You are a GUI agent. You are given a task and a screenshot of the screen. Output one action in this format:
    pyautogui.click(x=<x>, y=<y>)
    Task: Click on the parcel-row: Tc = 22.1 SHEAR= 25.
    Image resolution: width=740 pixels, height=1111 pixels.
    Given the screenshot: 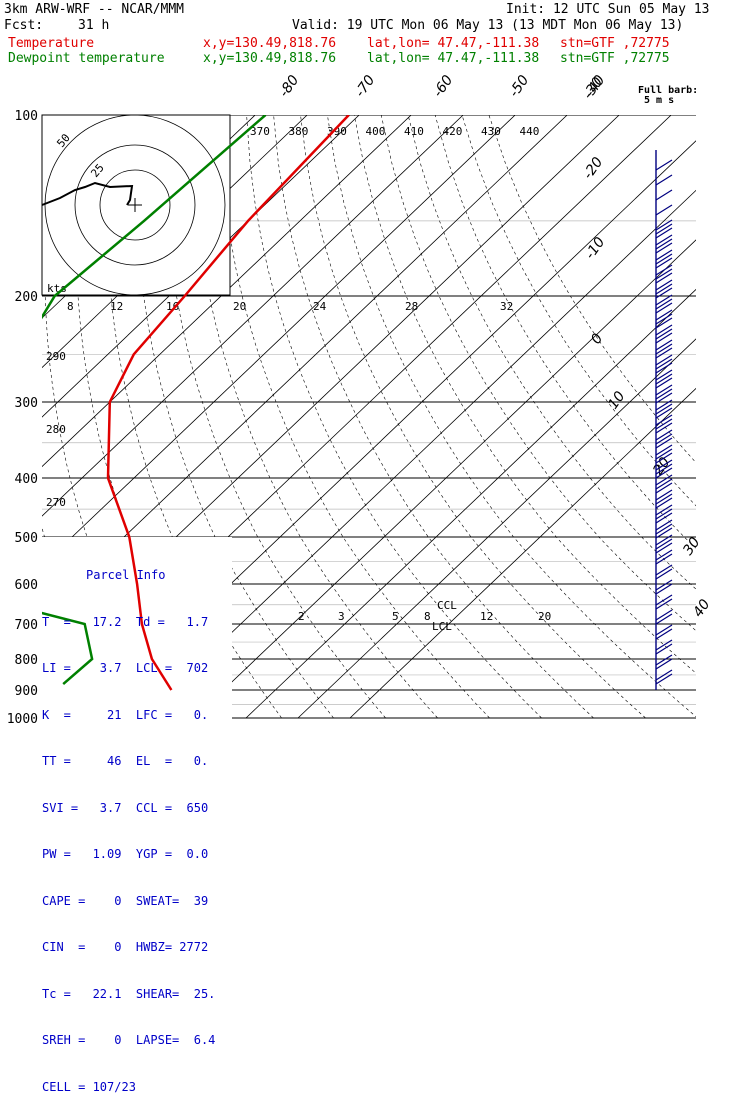 What is the action you would take?
    pyautogui.click(x=129, y=993)
    